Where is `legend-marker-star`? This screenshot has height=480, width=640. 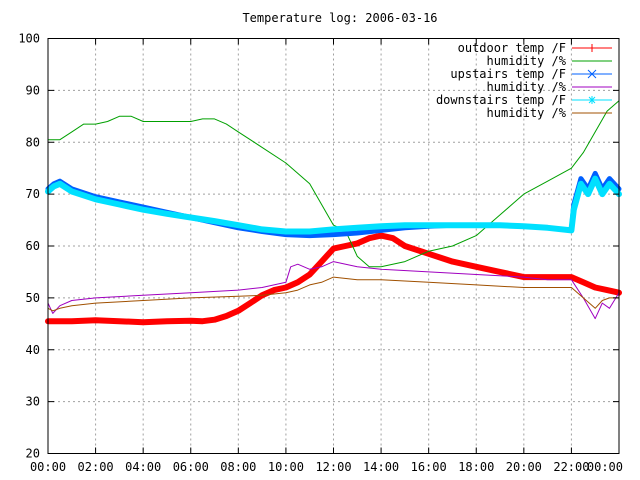 legend-marker-star is located at coordinates (592, 100).